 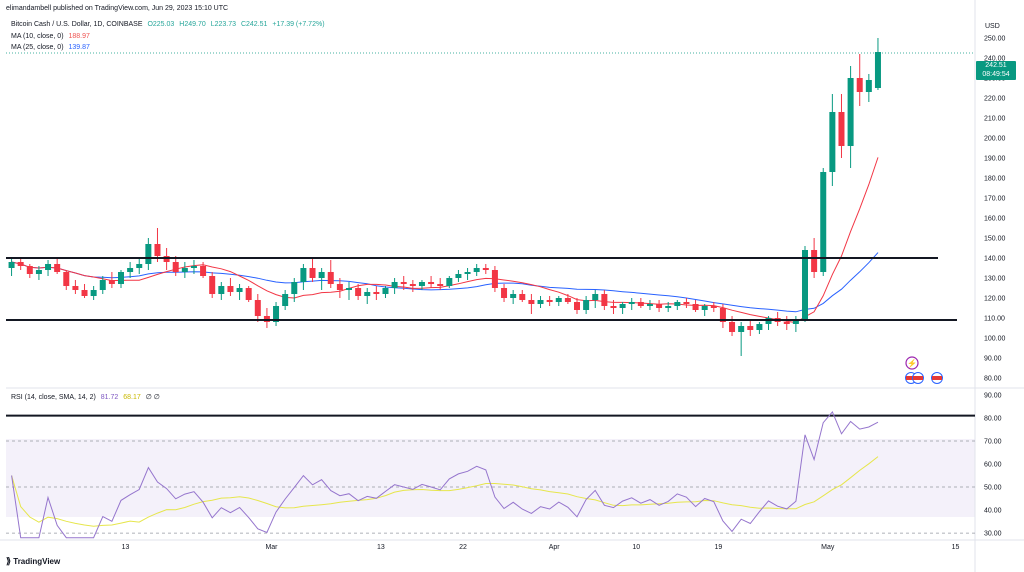 I want to click on ma25-legend: MA (25, close, 0) 139.87, so click(x=52, y=47).